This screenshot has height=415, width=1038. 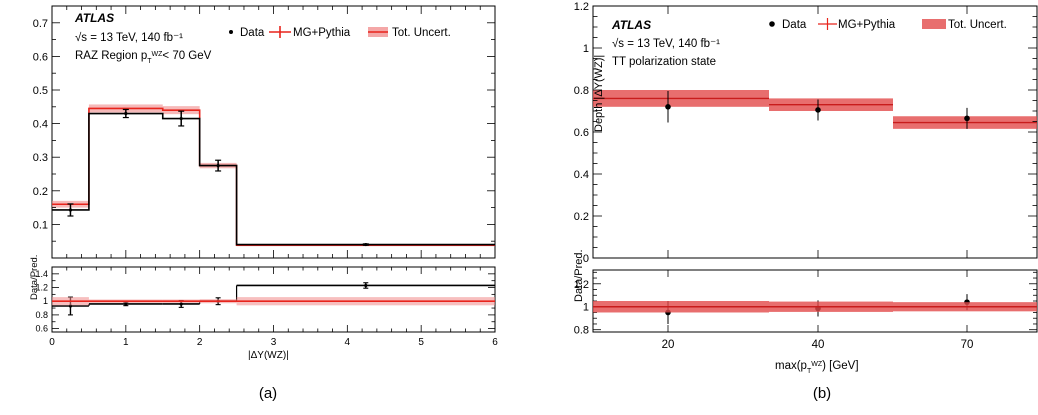 I want to click on panel-b-uncertainty-bands, so click(x=815, y=109).